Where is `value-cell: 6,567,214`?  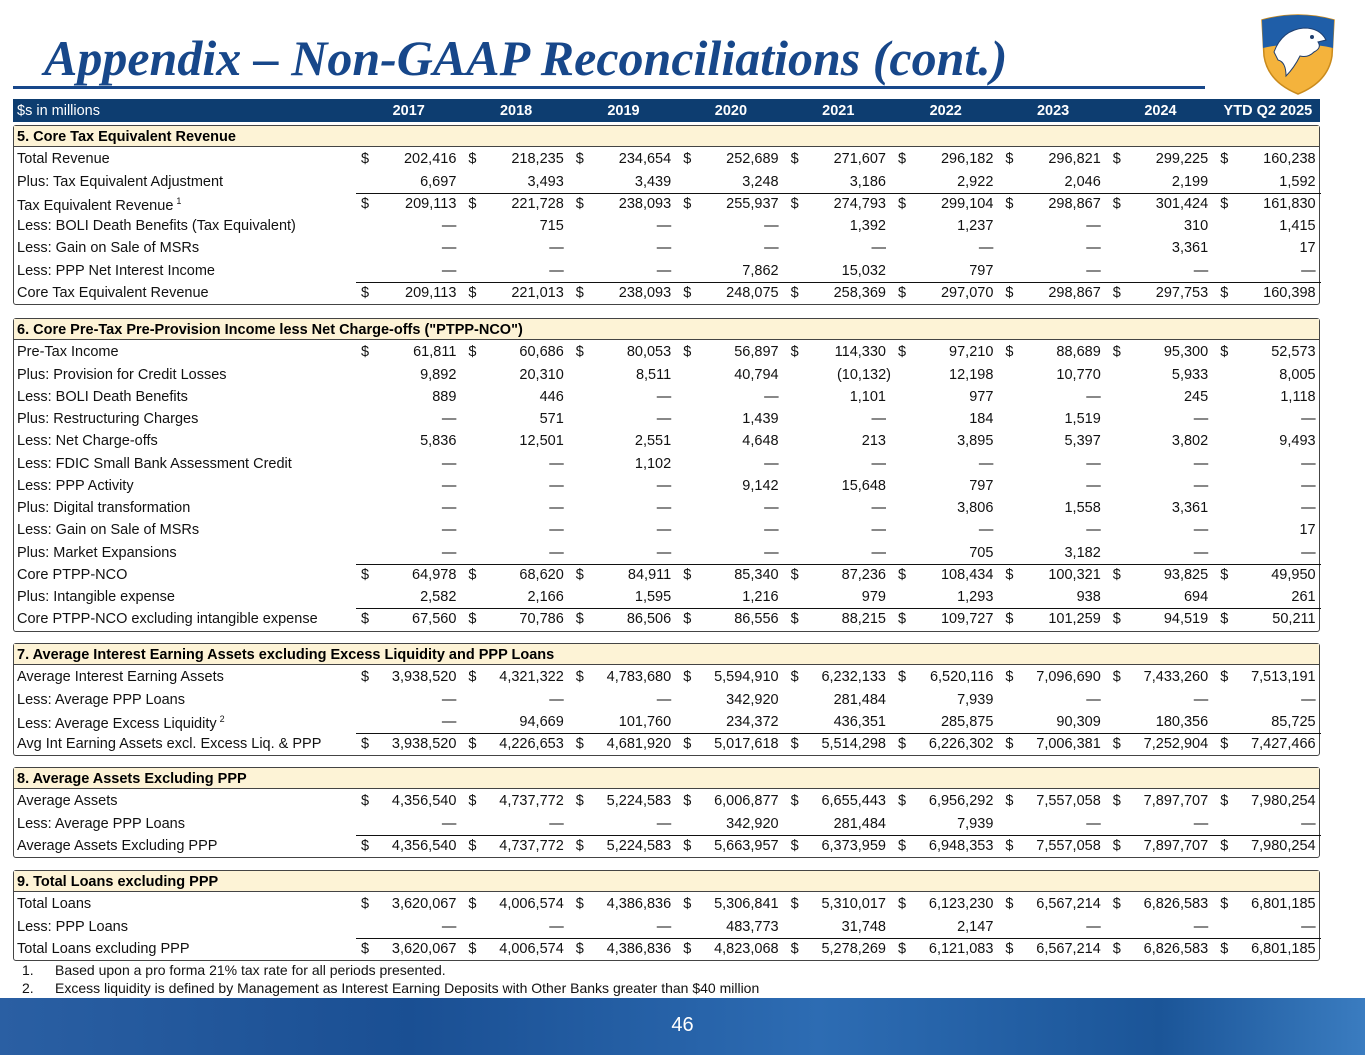 value-cell: 6,567,214 is located at coordinates (1068, 904).